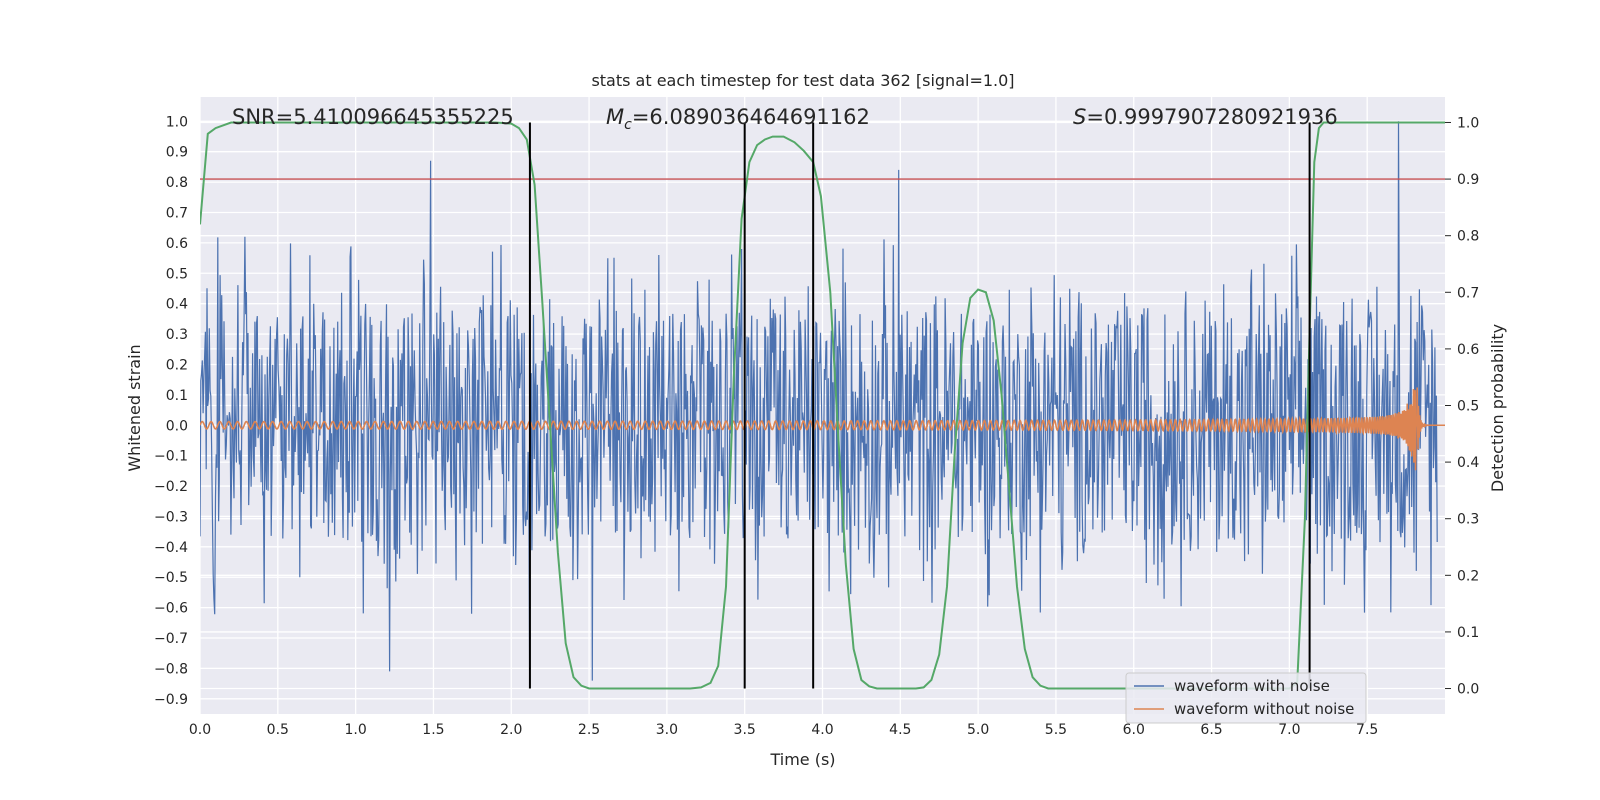 The image size is (1600, 800). What do you see at coordinates (1468, 520) in the screenshot?
I see `y-right-tick-label: 0.3` at bounding box center [1468, 520].